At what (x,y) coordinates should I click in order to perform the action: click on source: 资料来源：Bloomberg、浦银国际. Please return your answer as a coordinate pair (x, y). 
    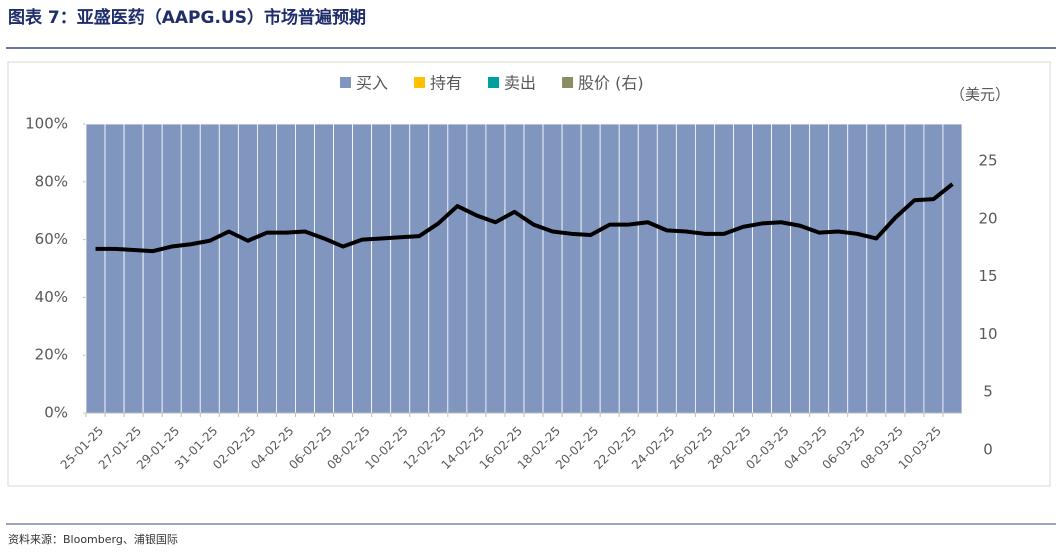
    Looking at the image, I should click on (93, 539).